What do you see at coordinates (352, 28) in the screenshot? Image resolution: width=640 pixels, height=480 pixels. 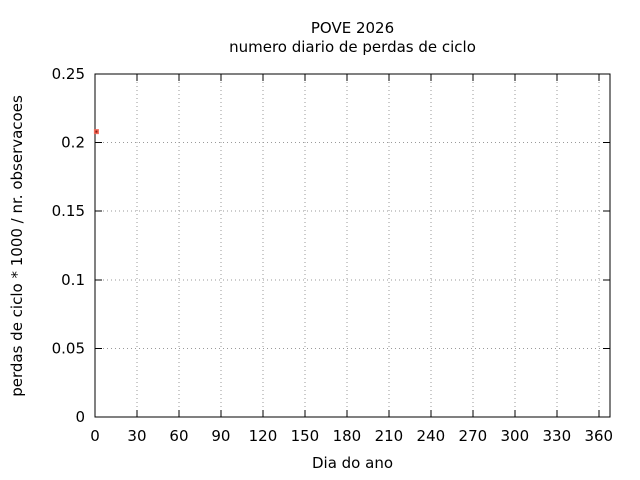 I see `chart-title: POVE 2026` at bounding box center [352, 28].